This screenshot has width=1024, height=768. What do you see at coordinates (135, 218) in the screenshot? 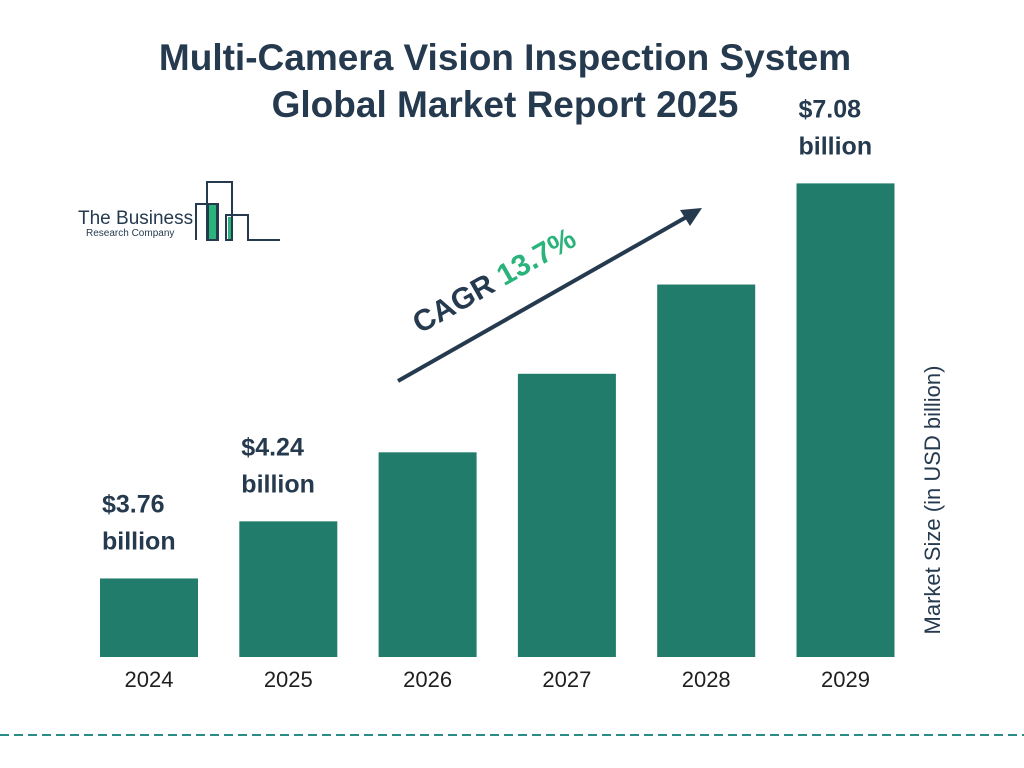
I see `logo-line-1: The Business` at bounding box center [135, 218].